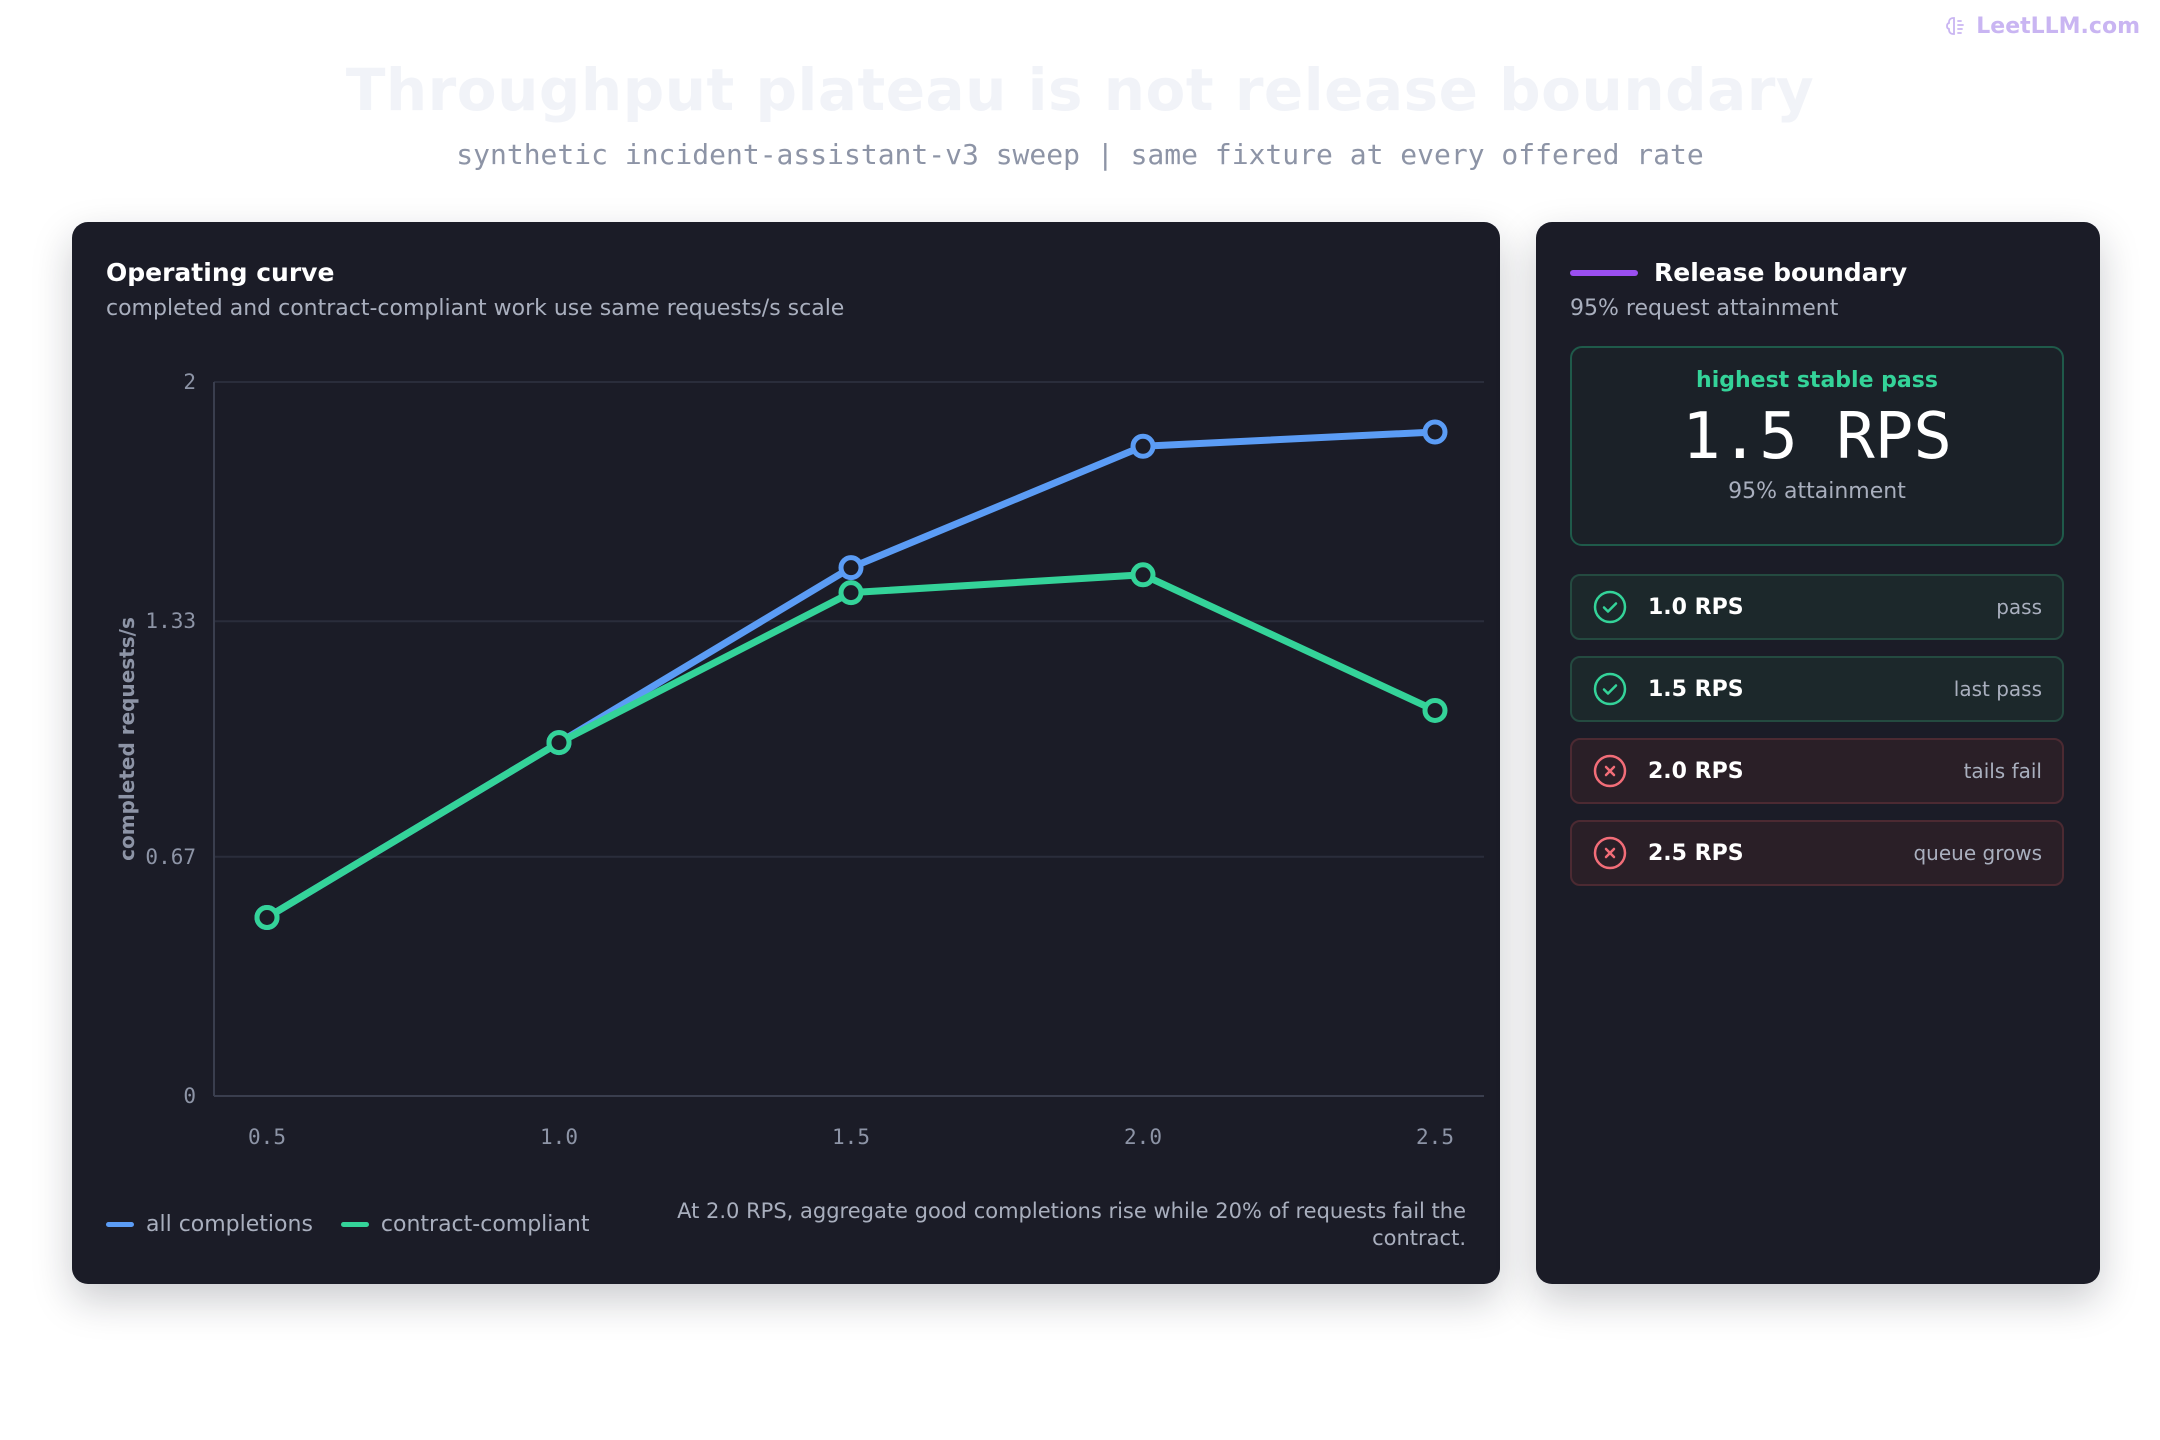  I want to click on y-axis-label: completed requests/s, so click(127, 739).